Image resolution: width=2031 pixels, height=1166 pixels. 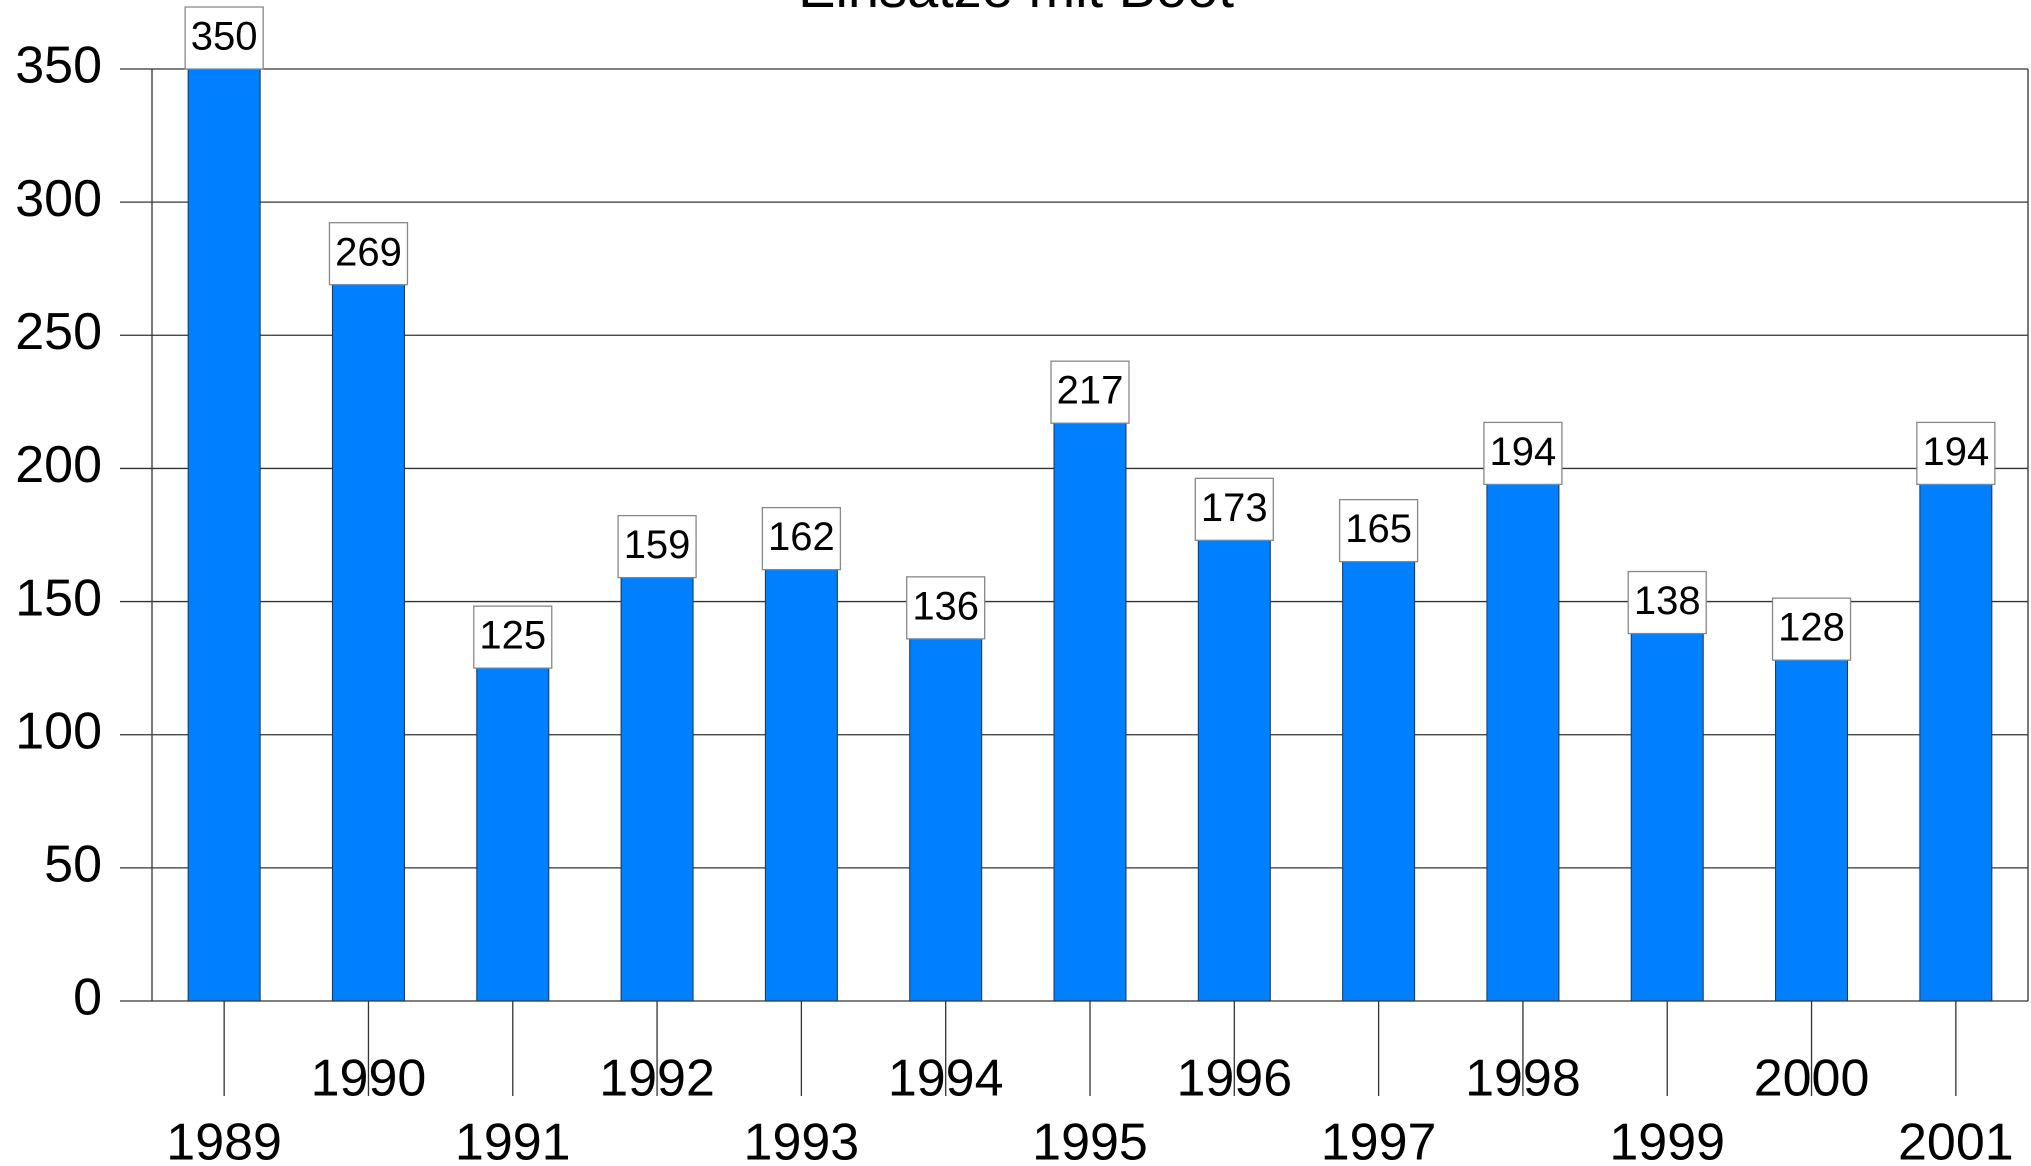 I want to click on x-tick-label: 1994, so click(x=946, y=1079).